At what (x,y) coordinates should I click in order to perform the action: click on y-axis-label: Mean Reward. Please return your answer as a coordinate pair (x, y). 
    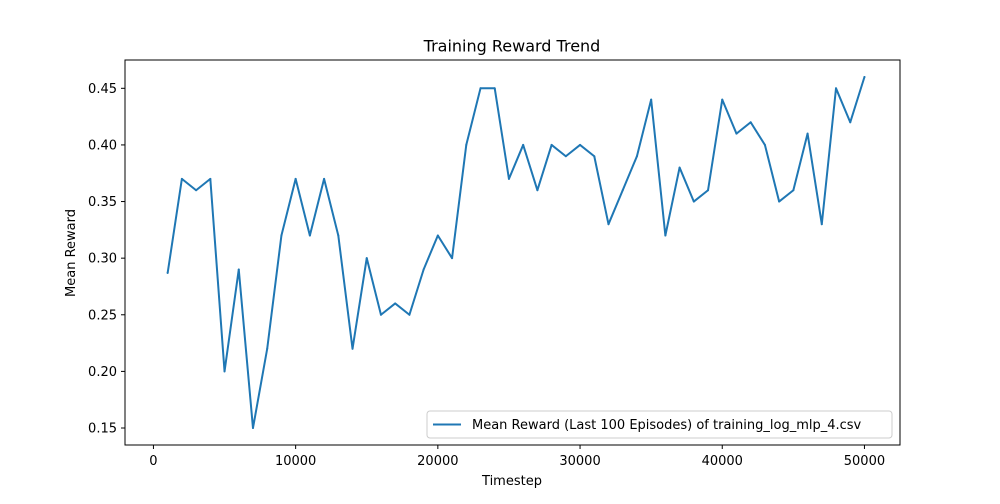
    Looking at the image, I should click on (71, 253).